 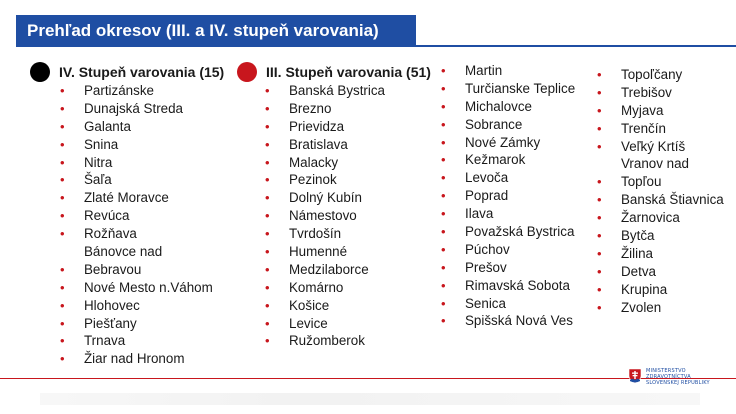 What do you see at coordinates (643, 128) in the screenshot?
I see `district-name: Trenčín` at bounding box center [643, 128].